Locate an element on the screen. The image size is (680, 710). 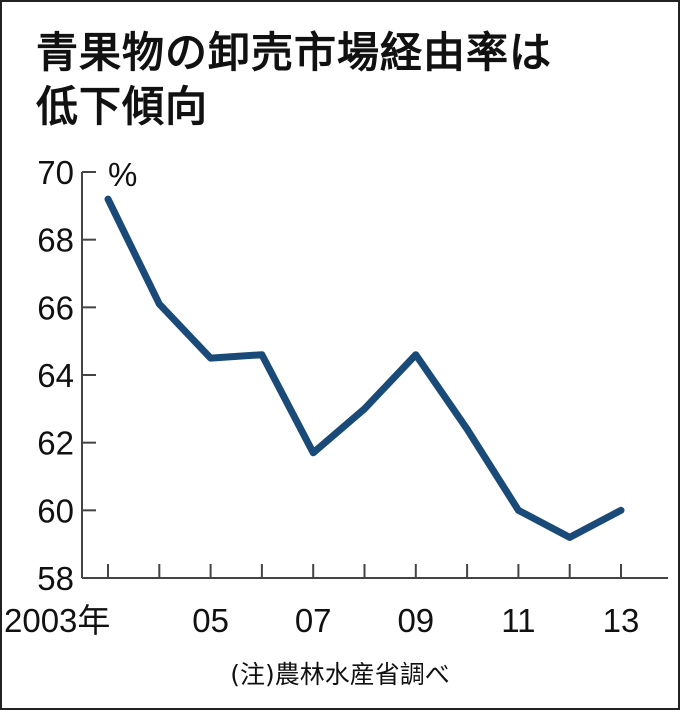
x-axis-ticks: 2003年 05 07 09 11 13 is located at coordinates (321, 601).